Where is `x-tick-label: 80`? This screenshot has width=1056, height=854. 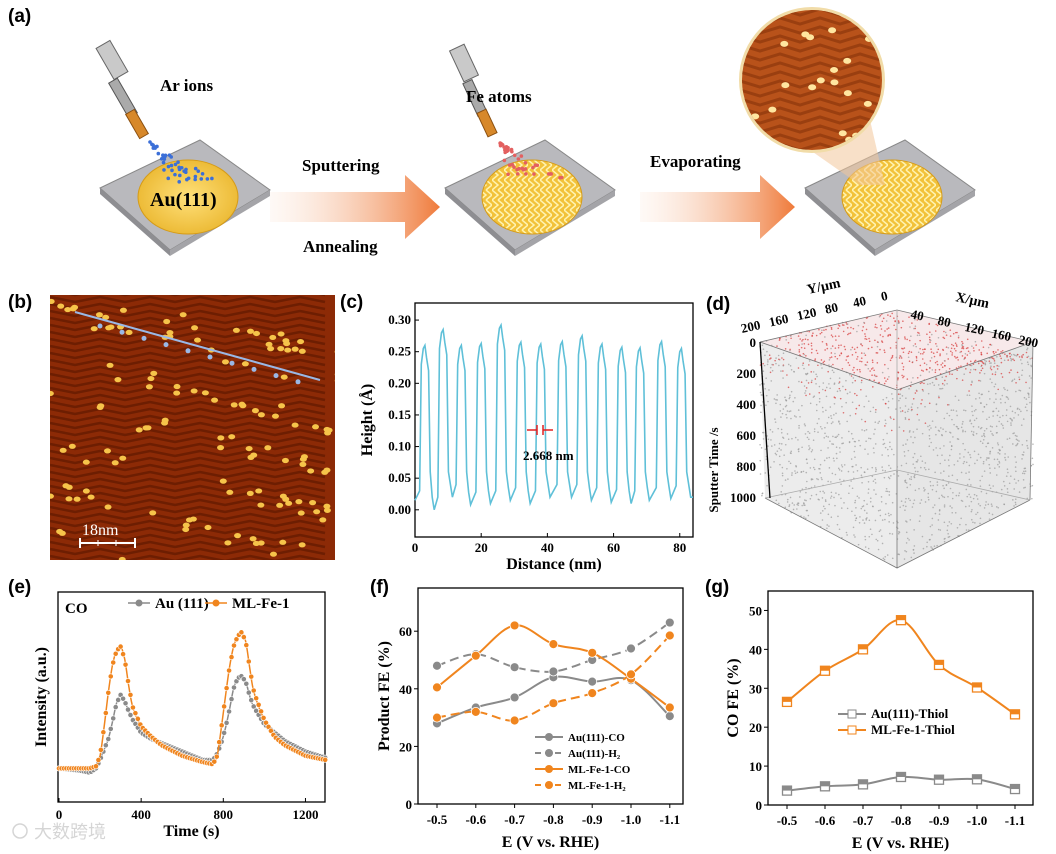 x-tick-label: 80 is located at coordinates (944, 321).